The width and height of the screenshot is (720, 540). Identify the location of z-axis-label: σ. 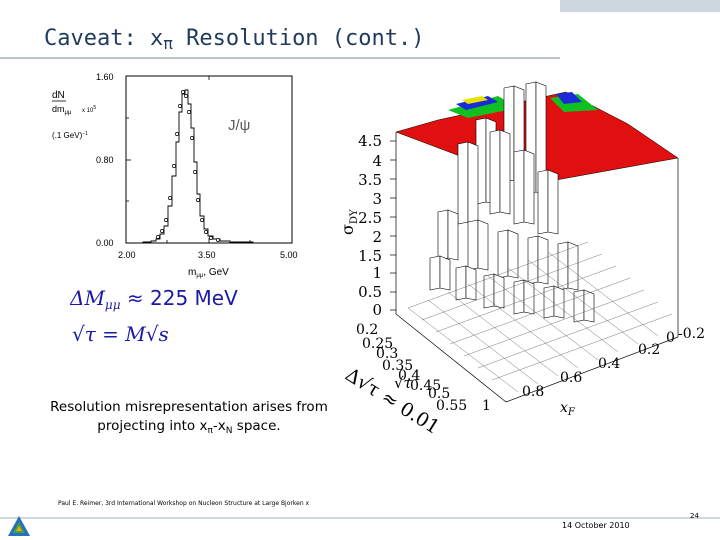
(347, 229).